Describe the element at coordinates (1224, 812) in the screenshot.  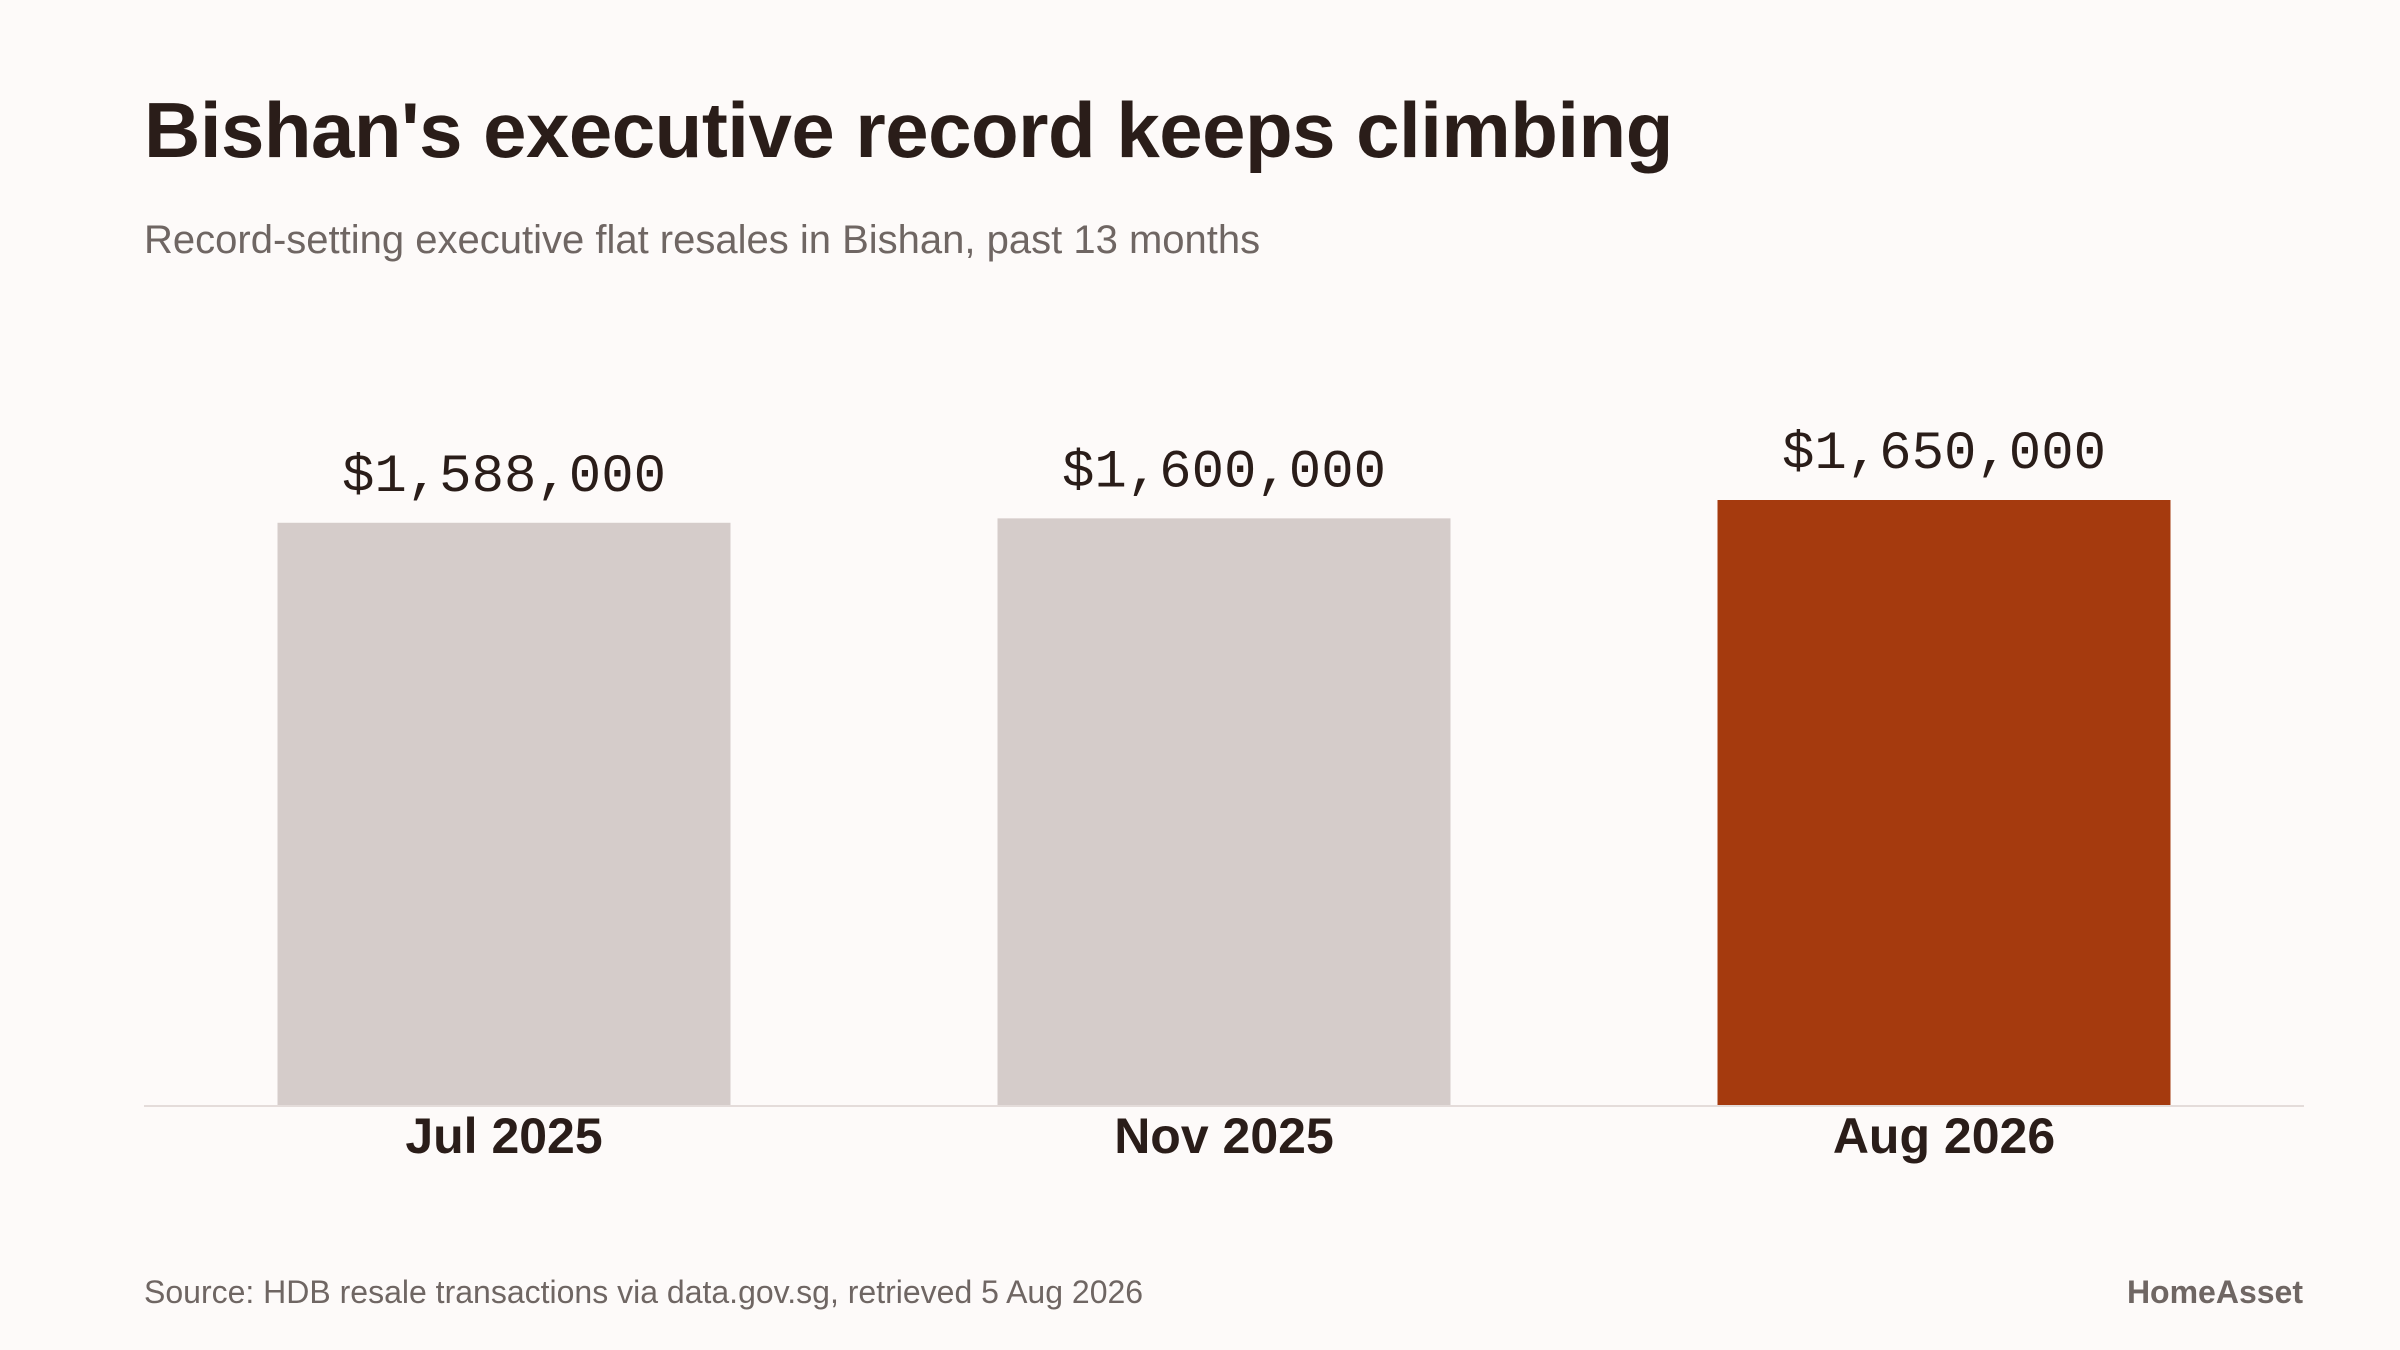
I see `bar-nov-2025` at that location.